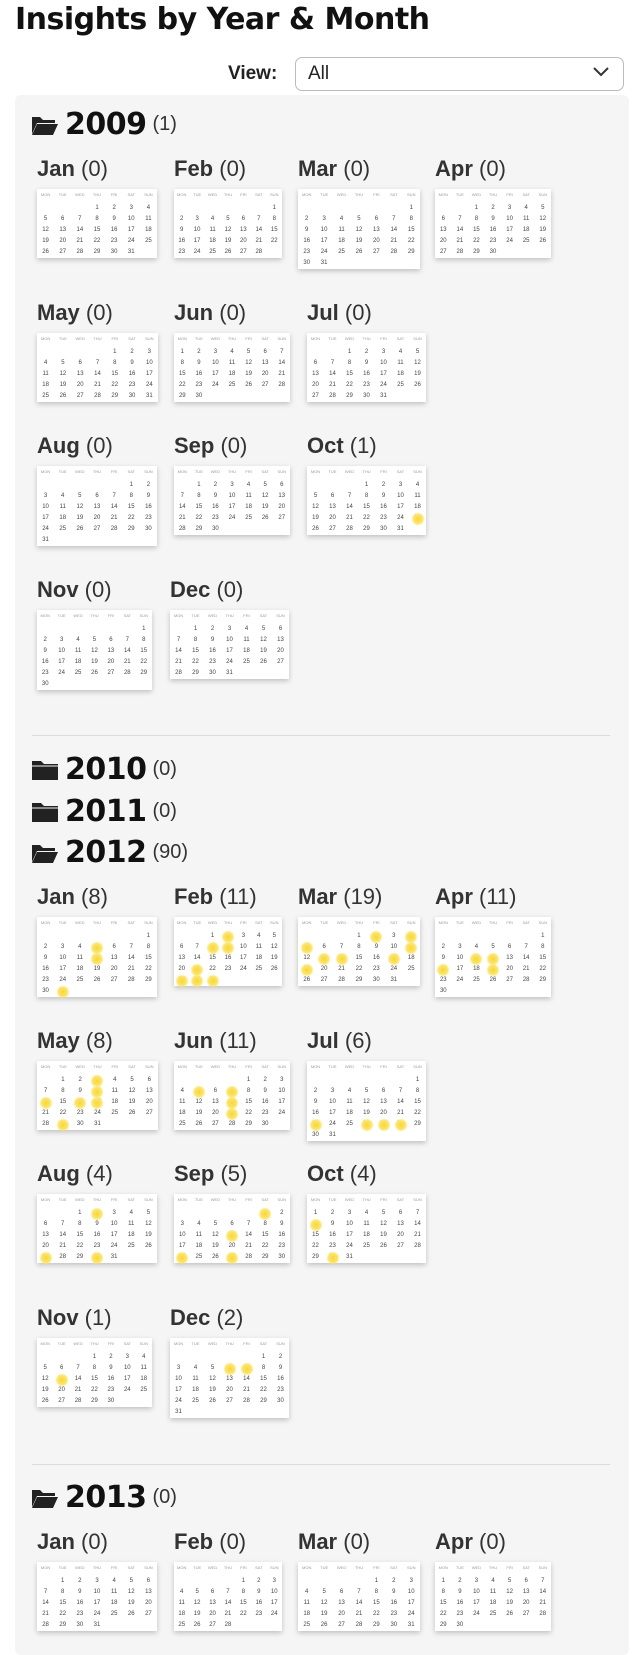 This screenshot has width=636, height=1655. What do you see at coordinates (366, 1042) in the screenshot?
I see `month-title: Jul (6)` at bounding box center [366, 1042].